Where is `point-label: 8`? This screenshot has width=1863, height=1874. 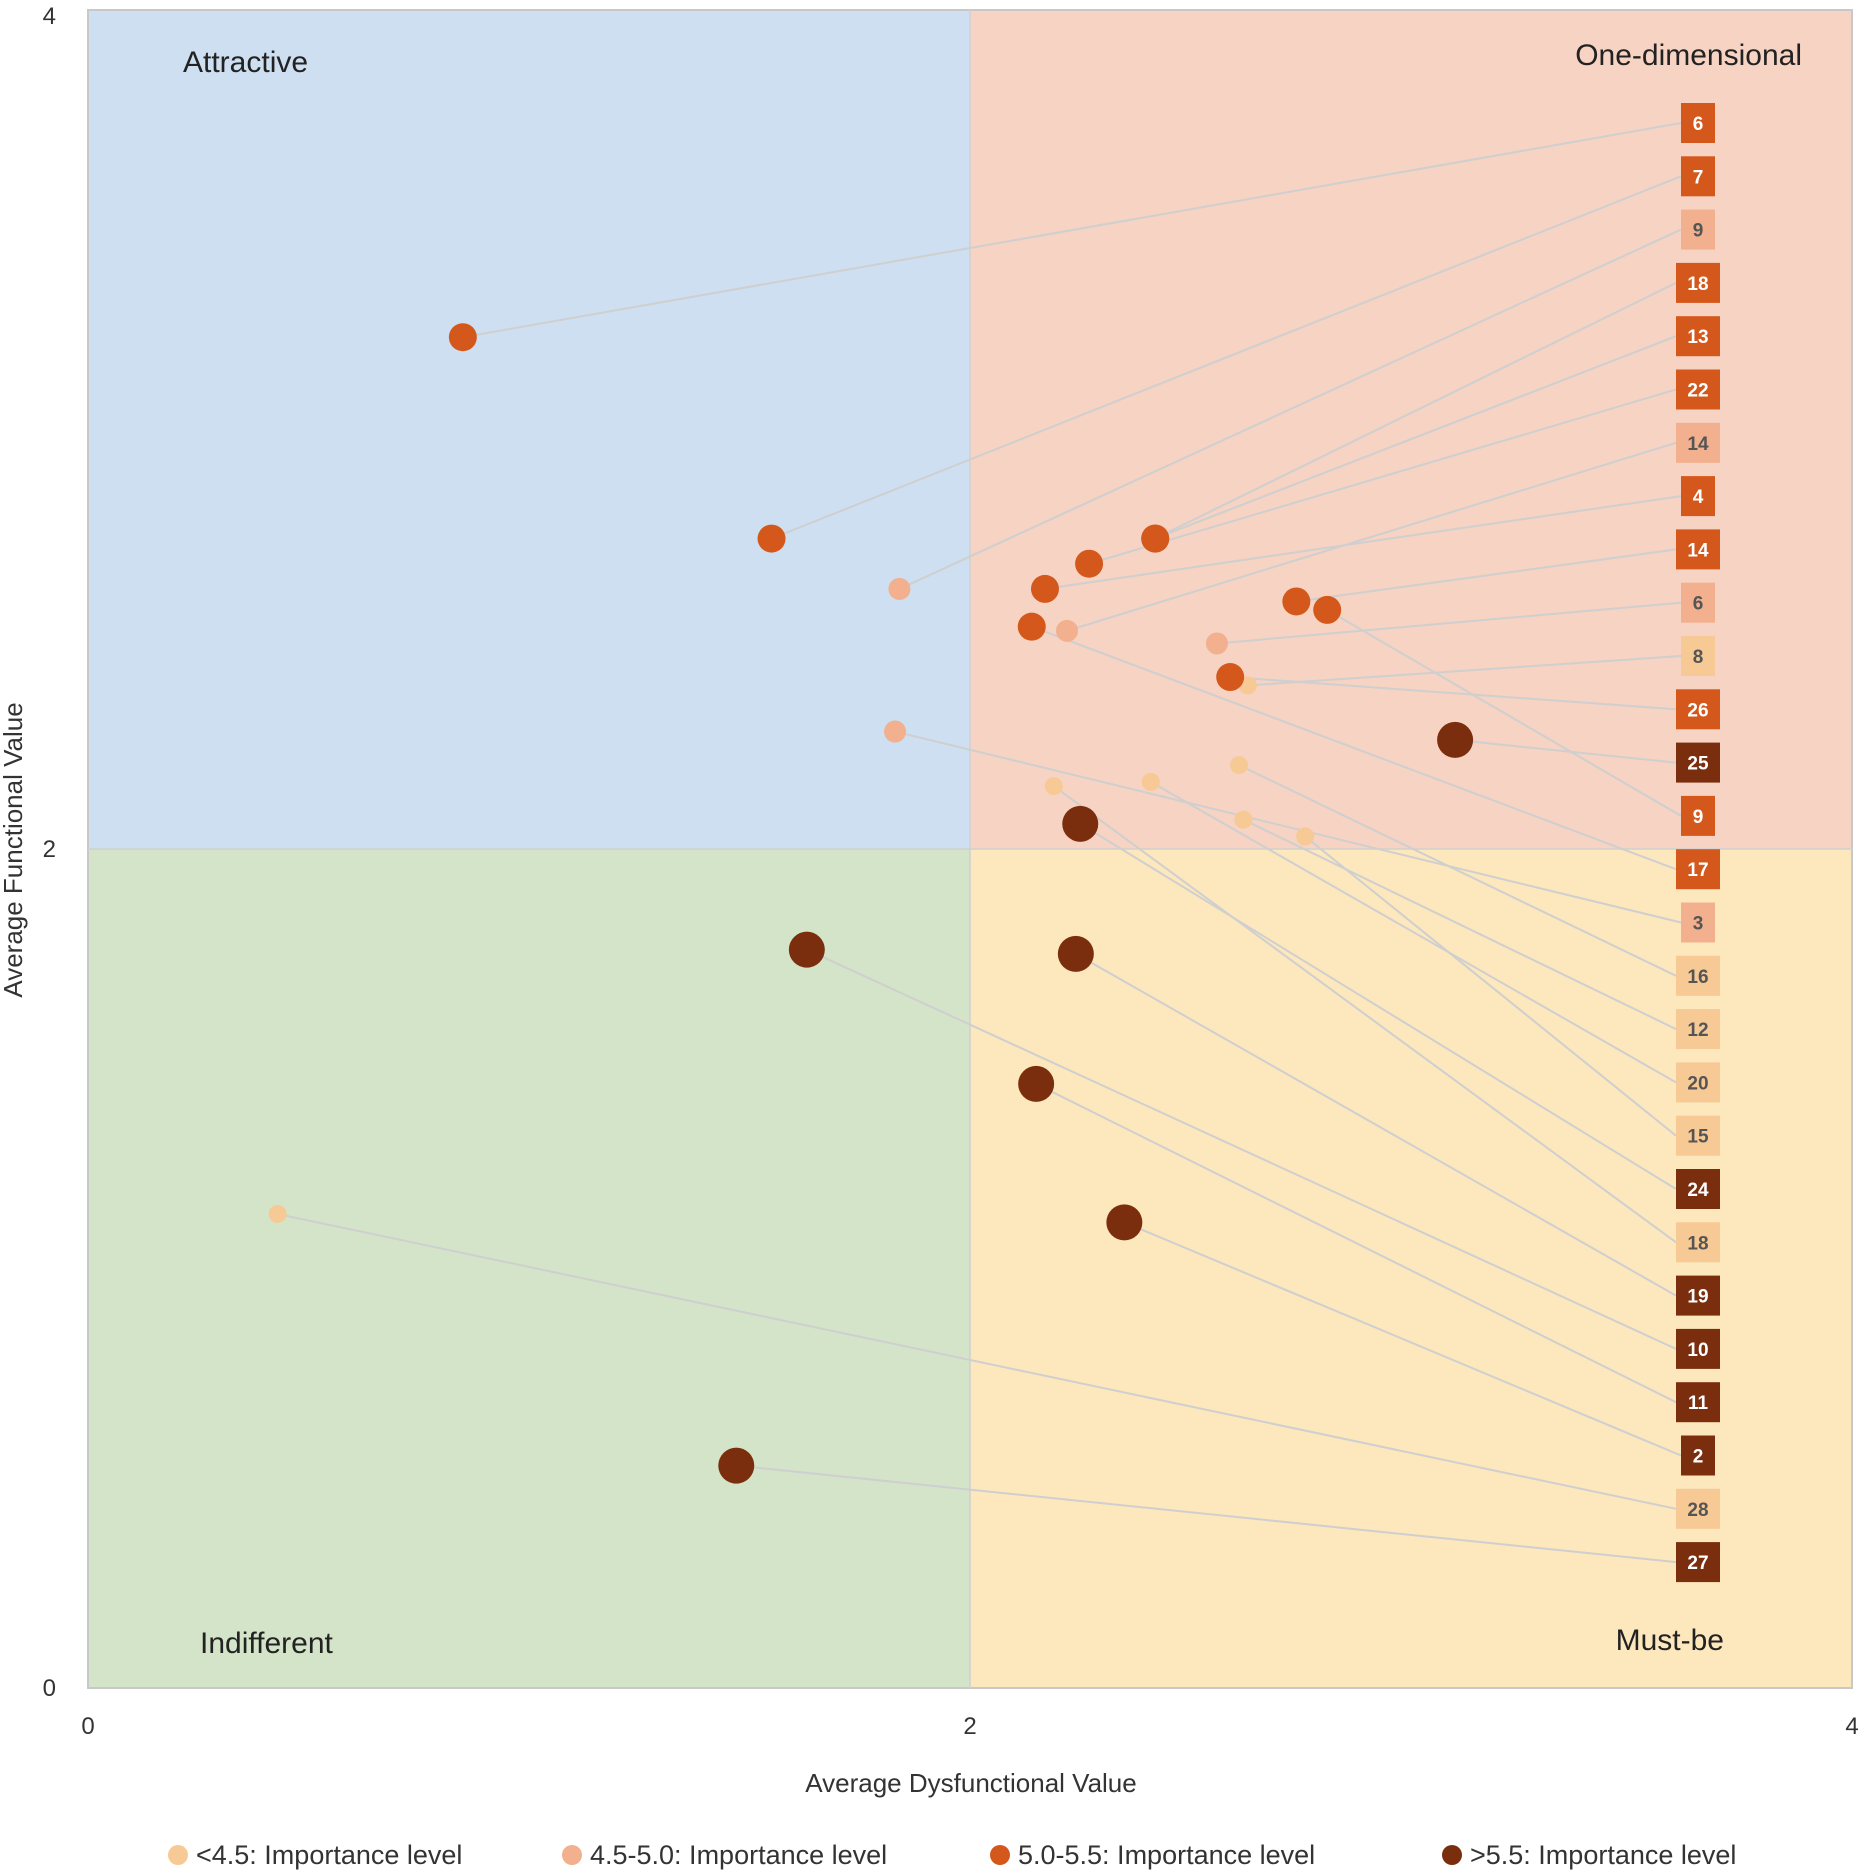 point-label: 8 is located at coordinates (1698, 657).